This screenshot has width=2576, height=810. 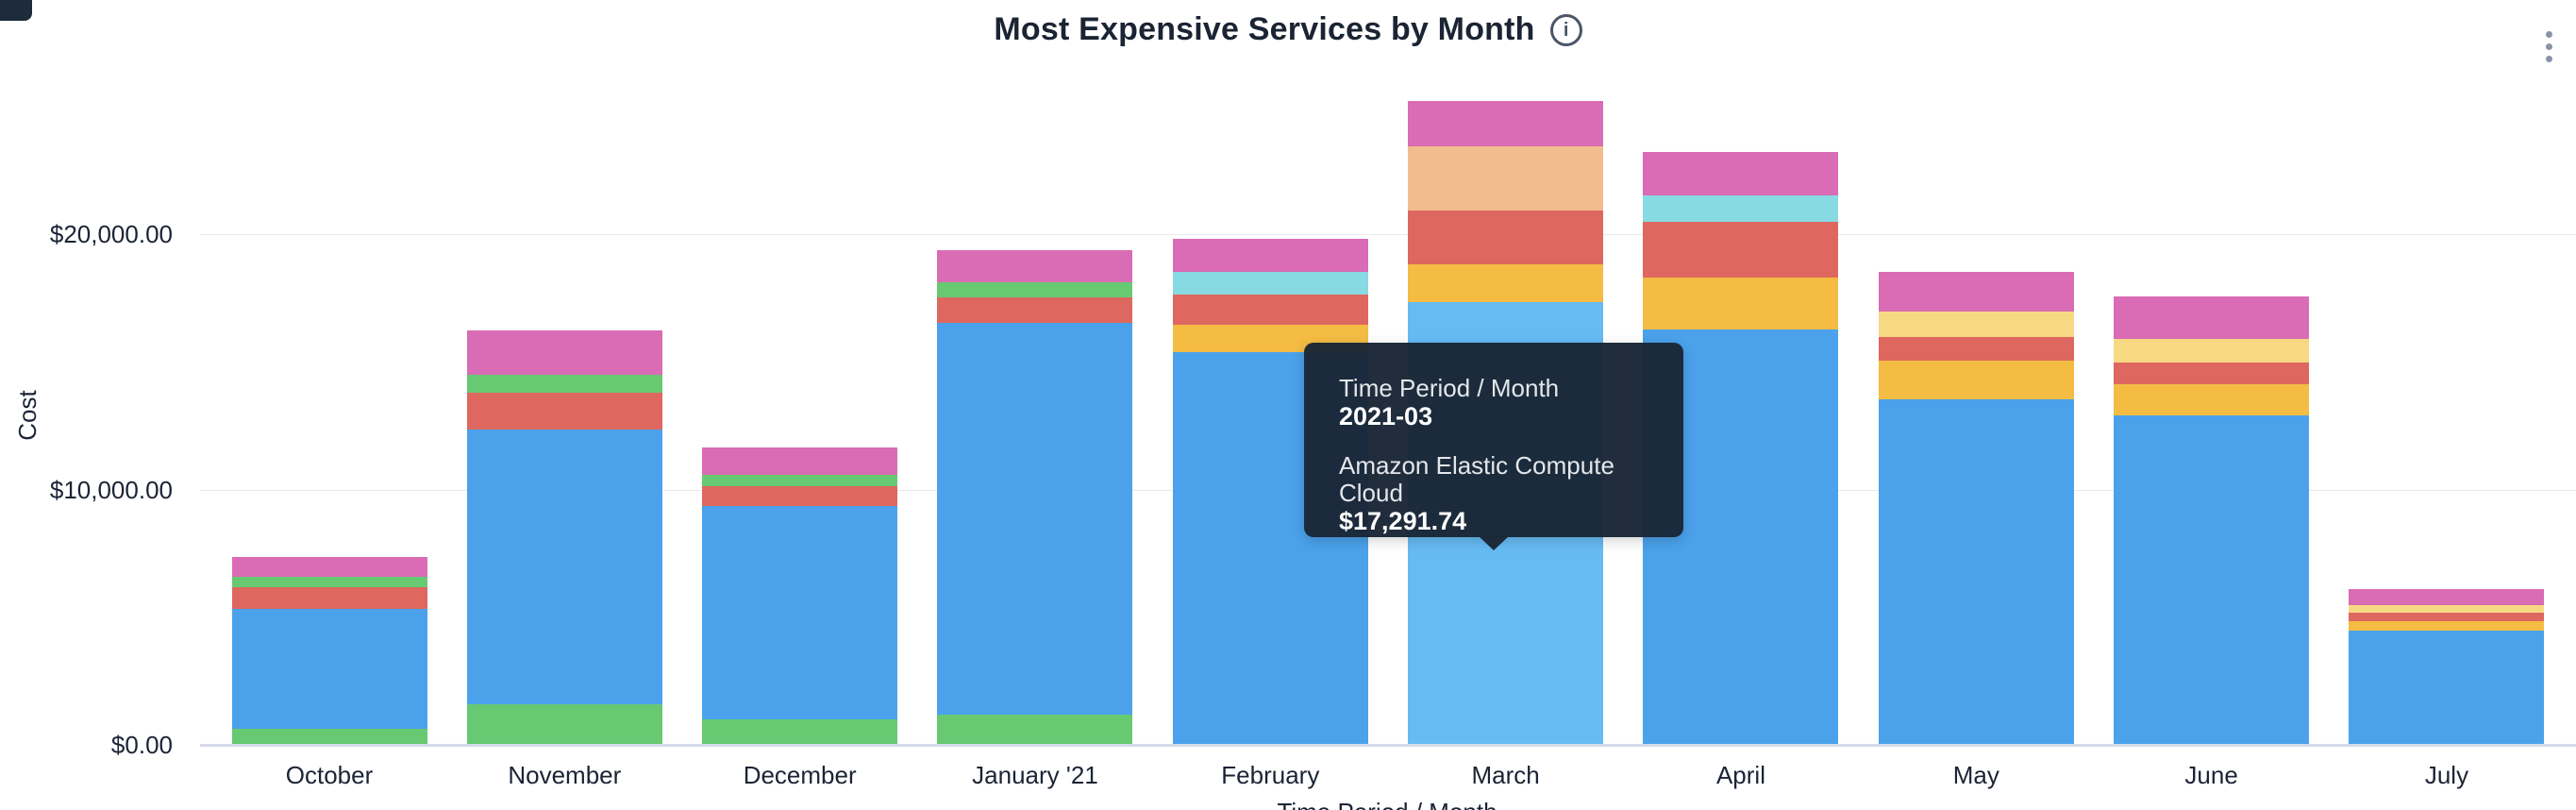 What do you see at coordinates (1740, 775) in the screenshot?
I see `x-tick-label: April` at bounding box center [1740, 775].